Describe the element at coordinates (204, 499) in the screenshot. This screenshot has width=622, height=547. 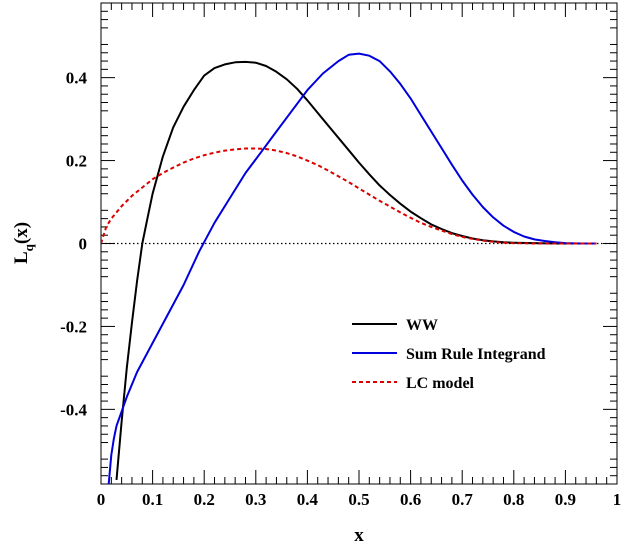
I see `x-tick-label: 0.2` at that location.